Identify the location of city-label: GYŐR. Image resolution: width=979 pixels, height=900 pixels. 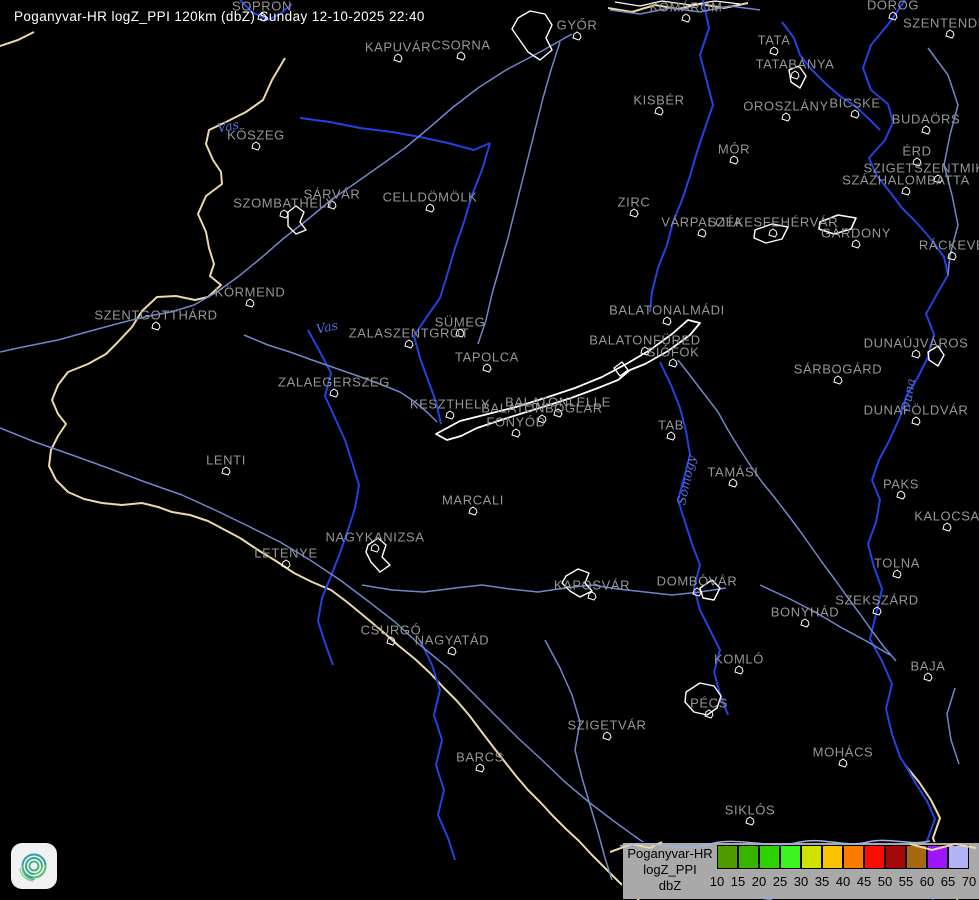
(577, 25).